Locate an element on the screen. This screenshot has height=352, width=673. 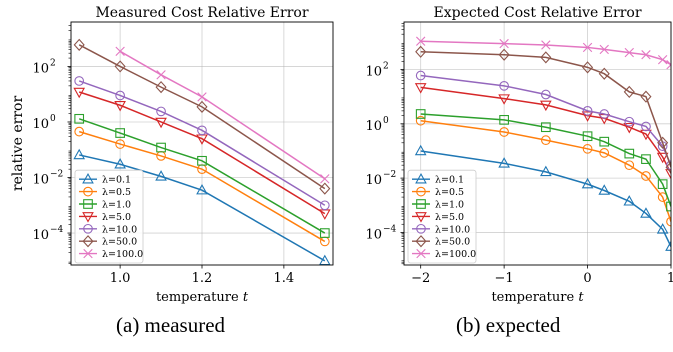
expected-xtick-label: −1 is located at coordinates (504, 278).